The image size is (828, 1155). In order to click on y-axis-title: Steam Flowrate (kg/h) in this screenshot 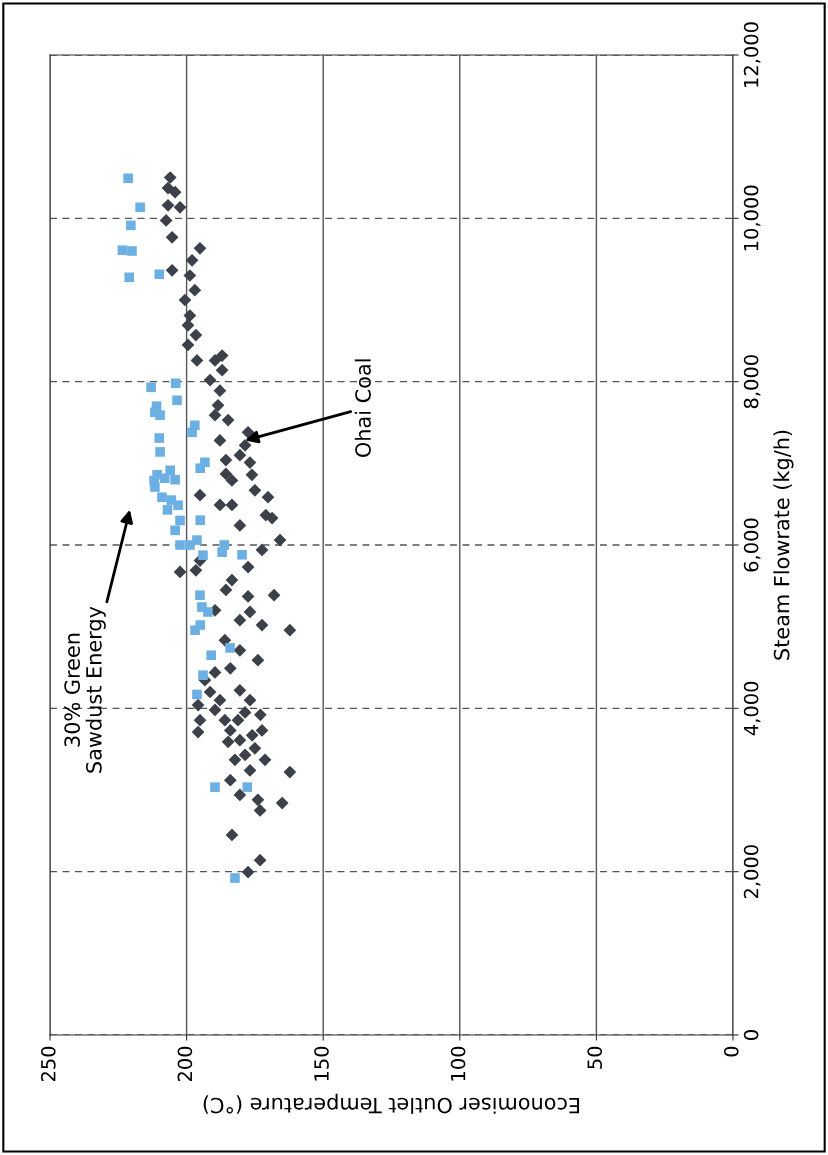, I will do `click(783, 545)`.